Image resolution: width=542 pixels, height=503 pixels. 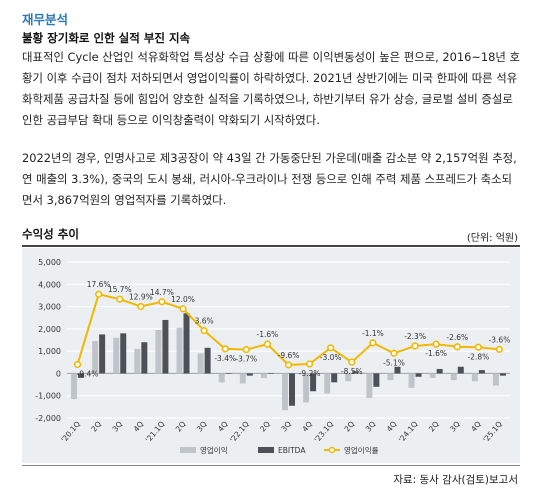 I want to click on margin-data-label: 14.7%, so click(x=162, y=292).